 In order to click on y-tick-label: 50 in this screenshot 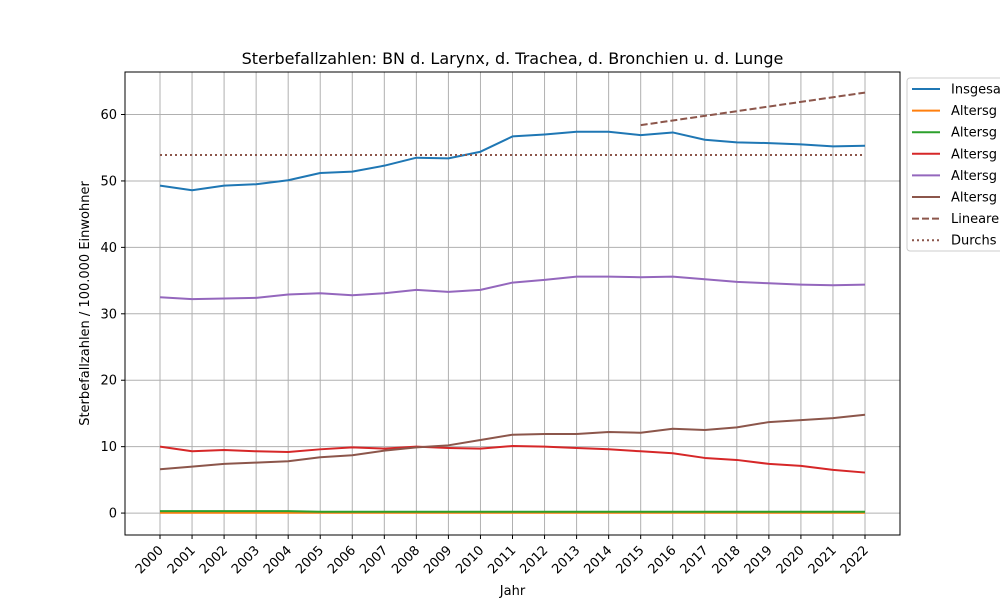, I will do `click(108, 181)`.